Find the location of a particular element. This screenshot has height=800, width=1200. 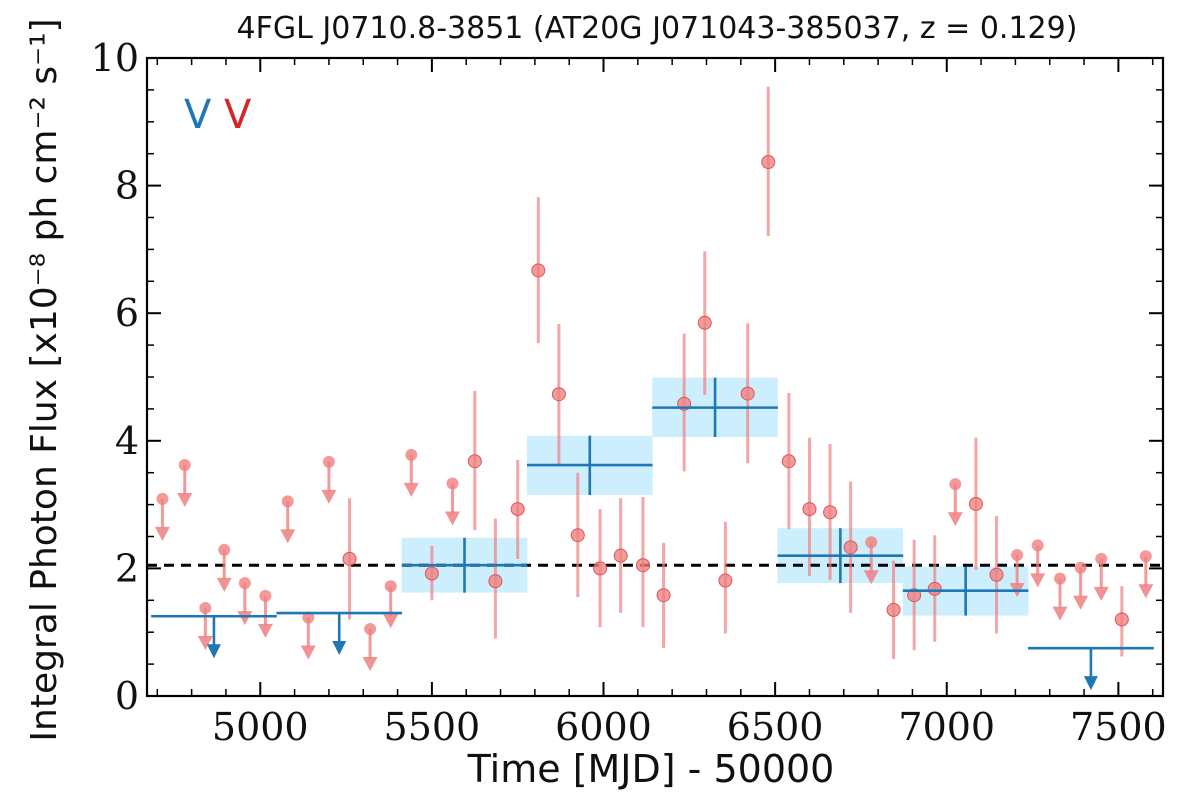

x-axis-label: Time [MJD] - 50000 is located at coordinates (651, 769).